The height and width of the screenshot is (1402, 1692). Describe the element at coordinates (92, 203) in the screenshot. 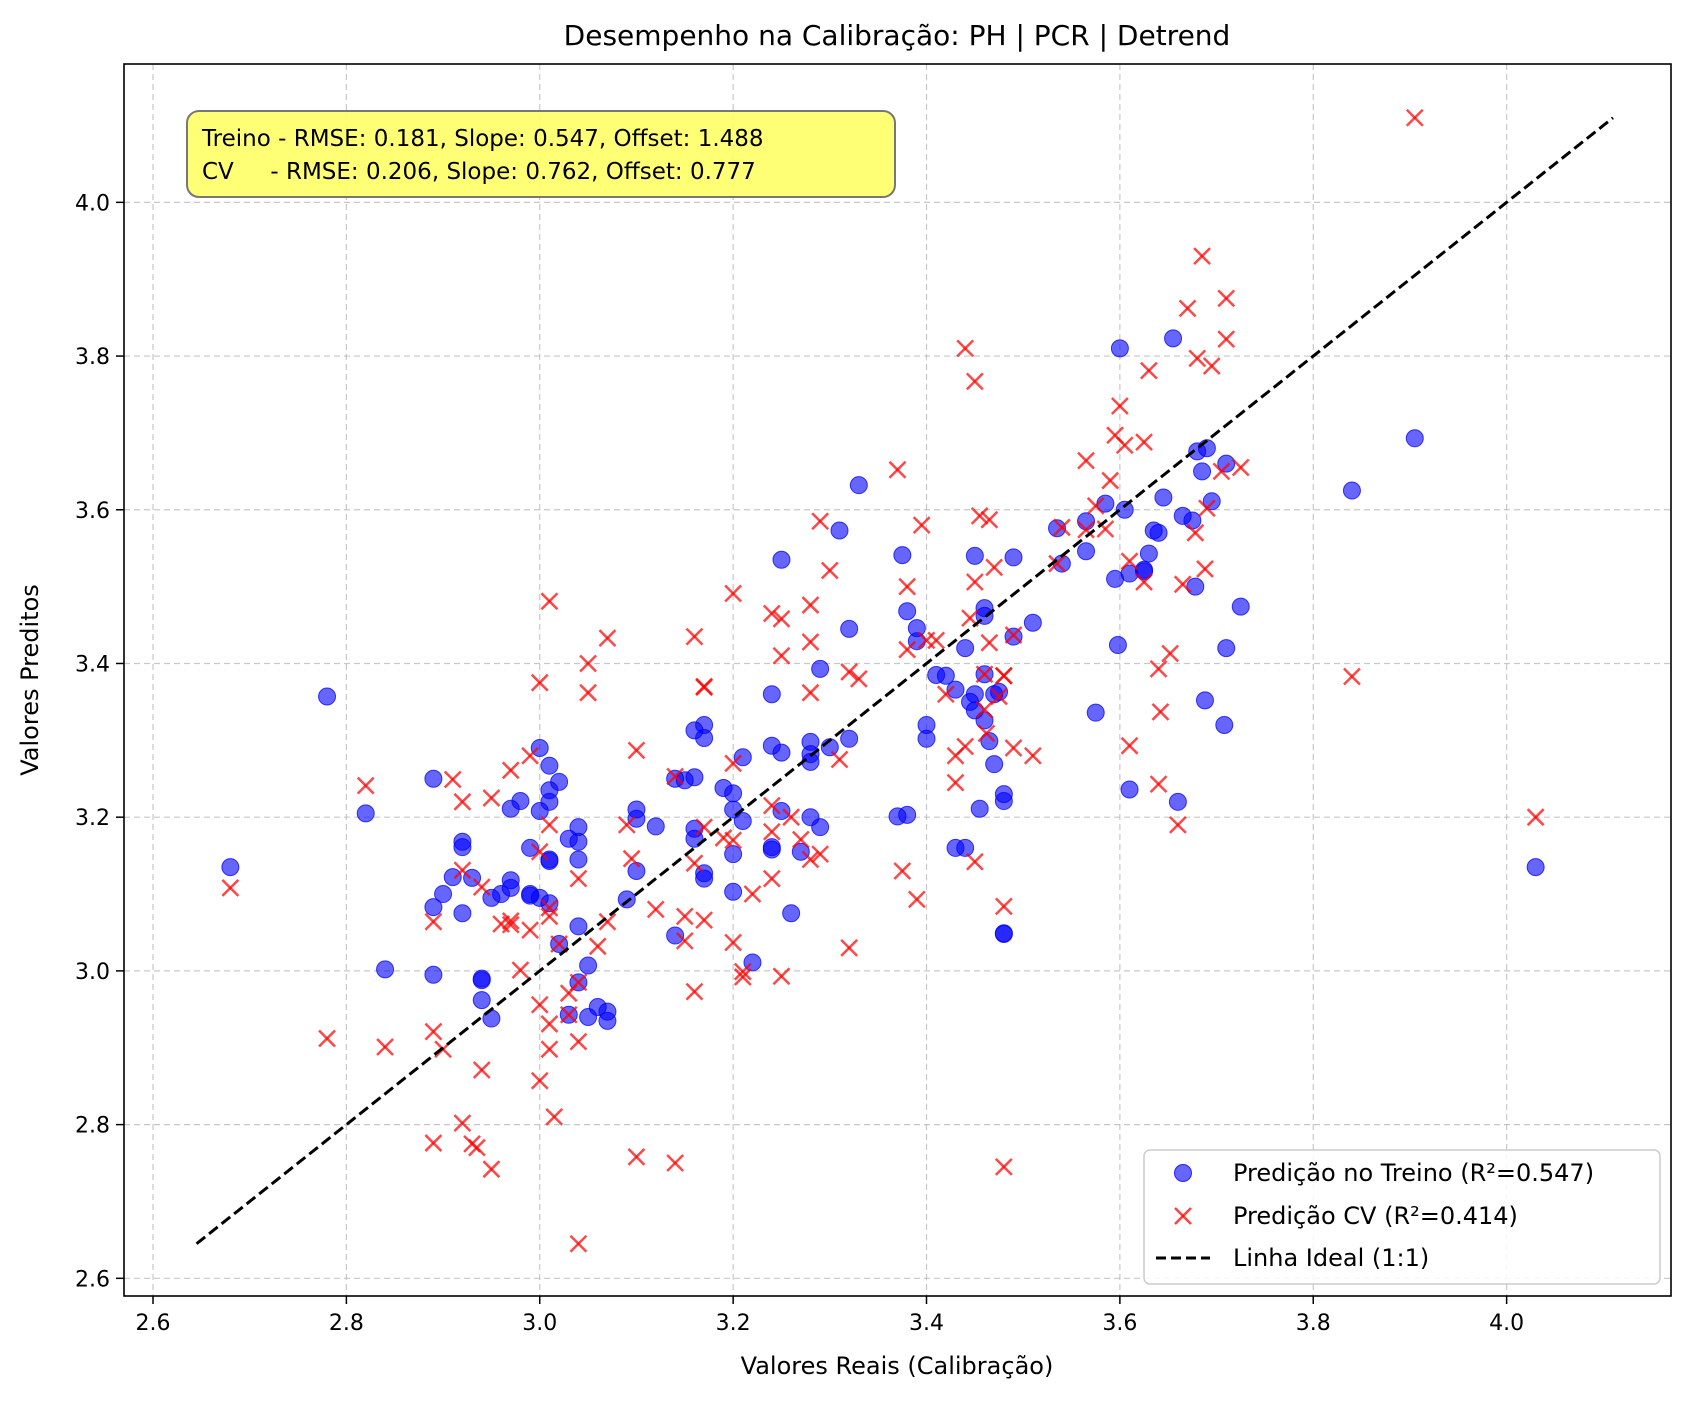

I see `y-tick-label: 4.0` at that location.